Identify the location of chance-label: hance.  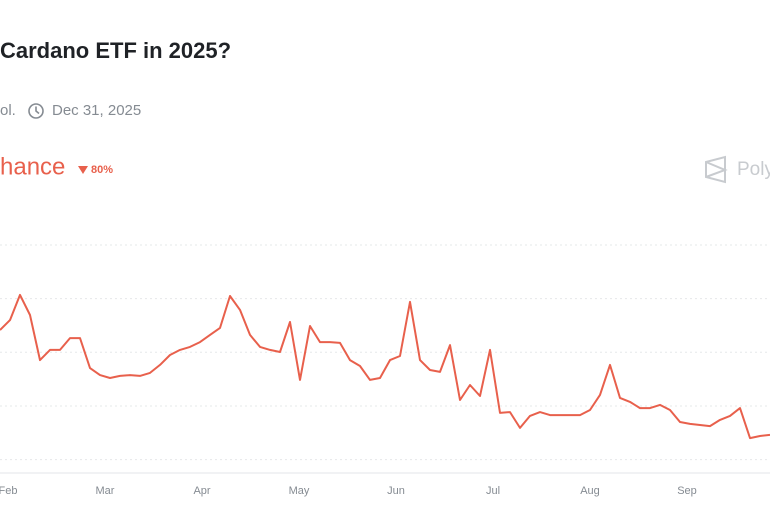
(32, 166).